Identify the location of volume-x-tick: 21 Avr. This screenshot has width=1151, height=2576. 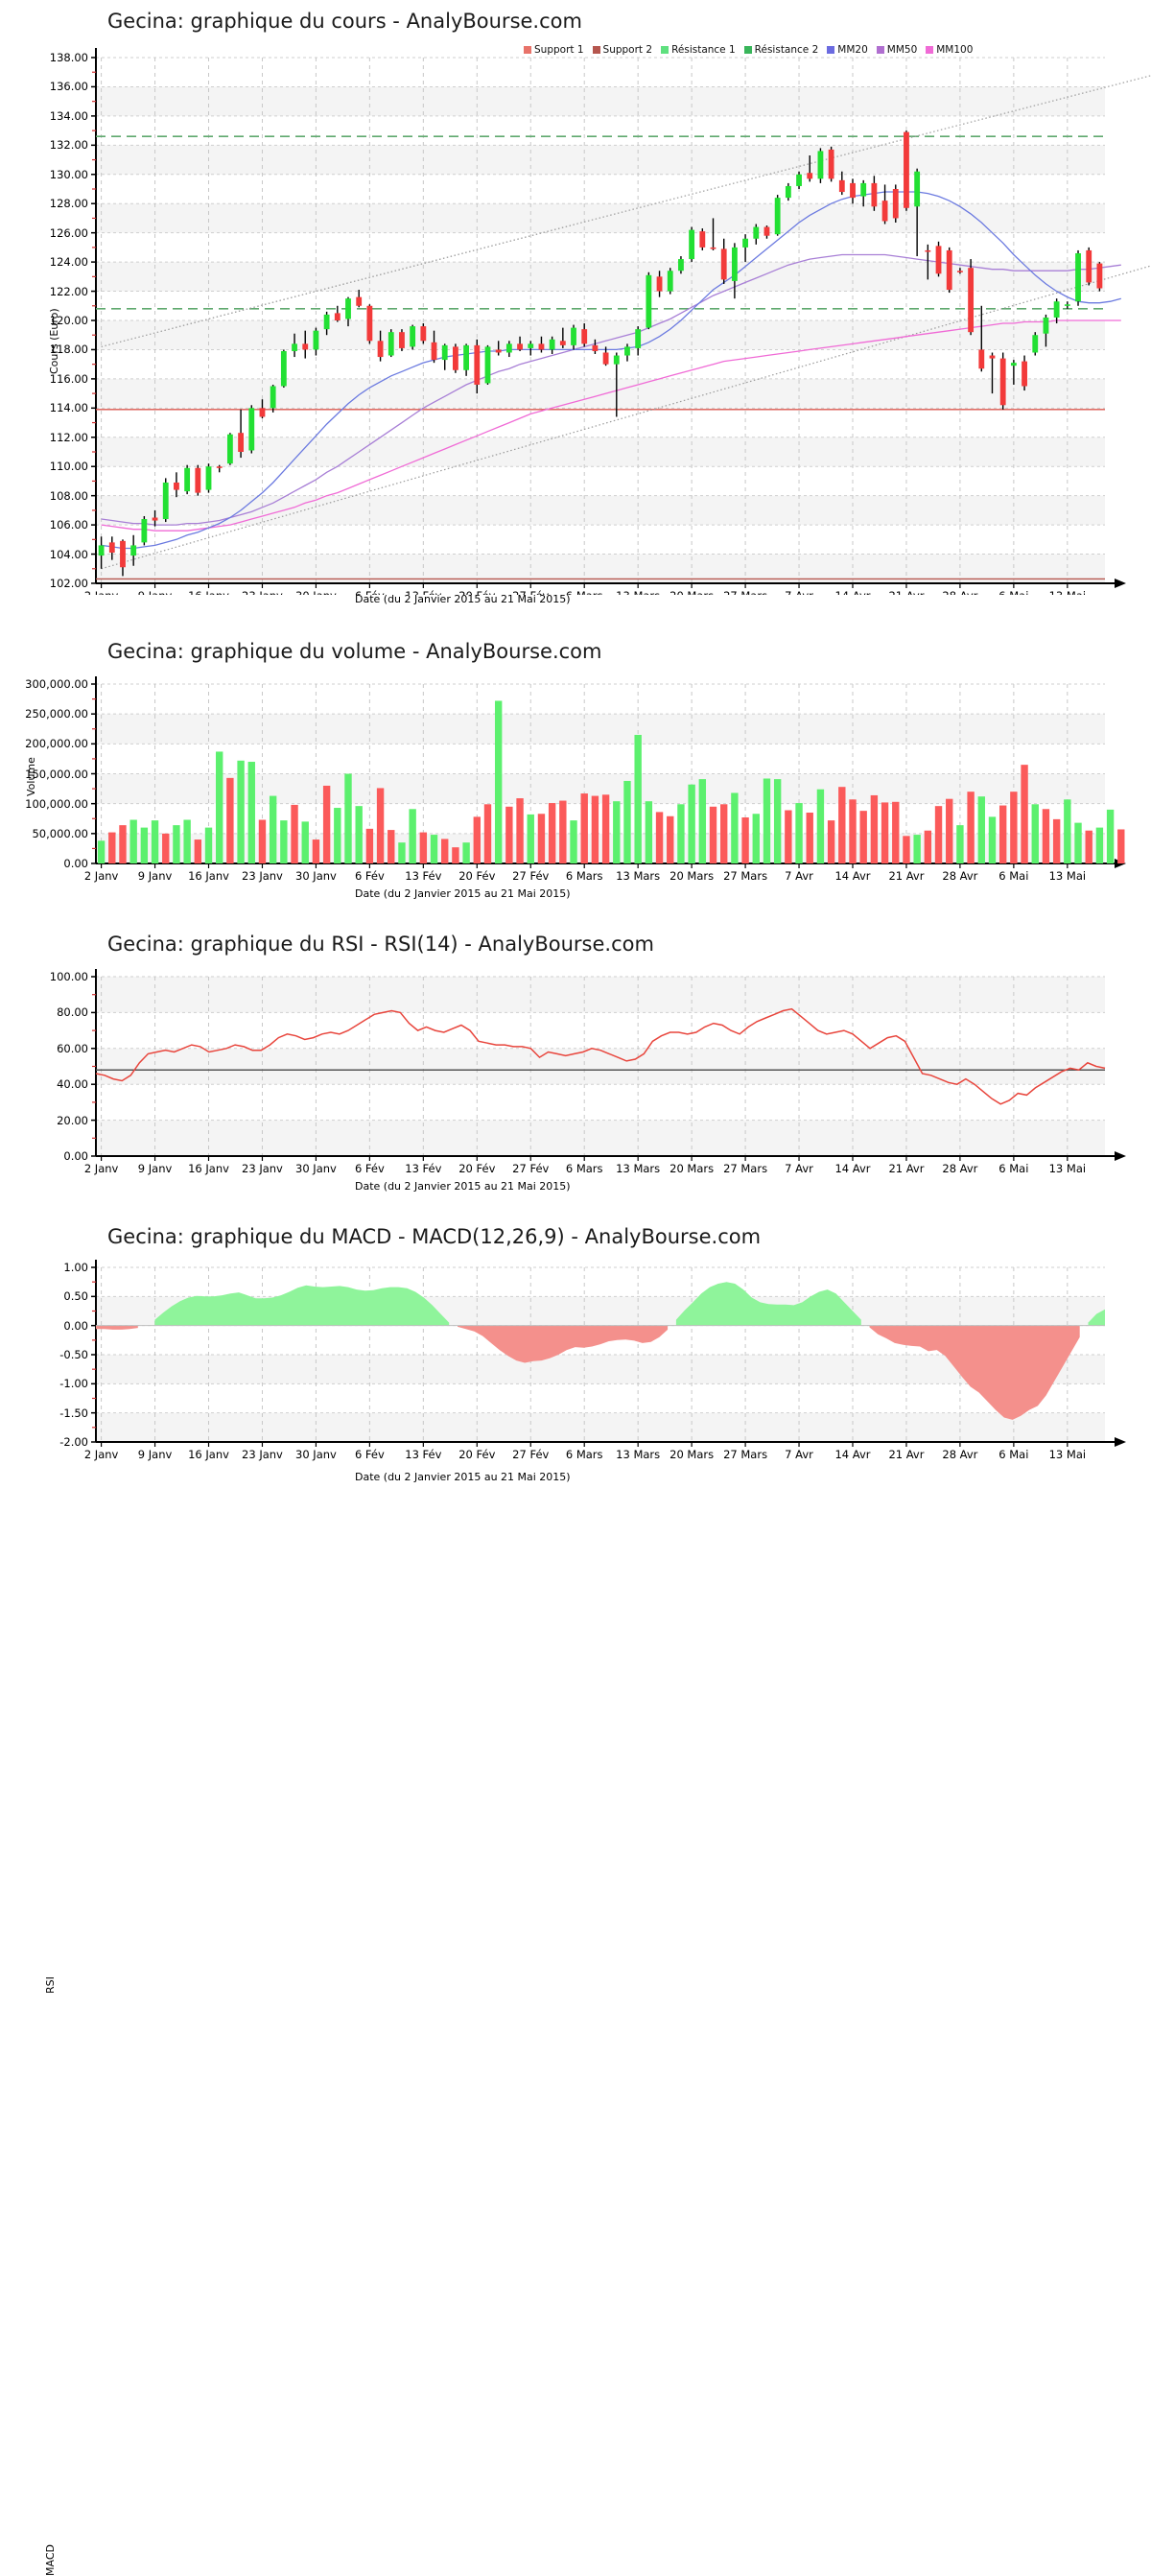
(906, 876).